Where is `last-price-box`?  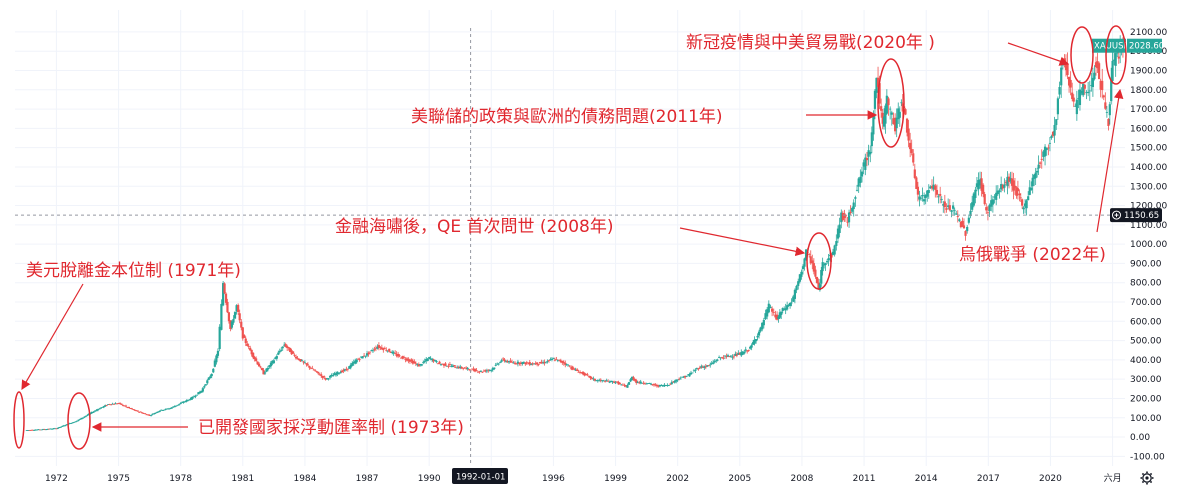 last-price-box is located at coordinates (1144, 45).